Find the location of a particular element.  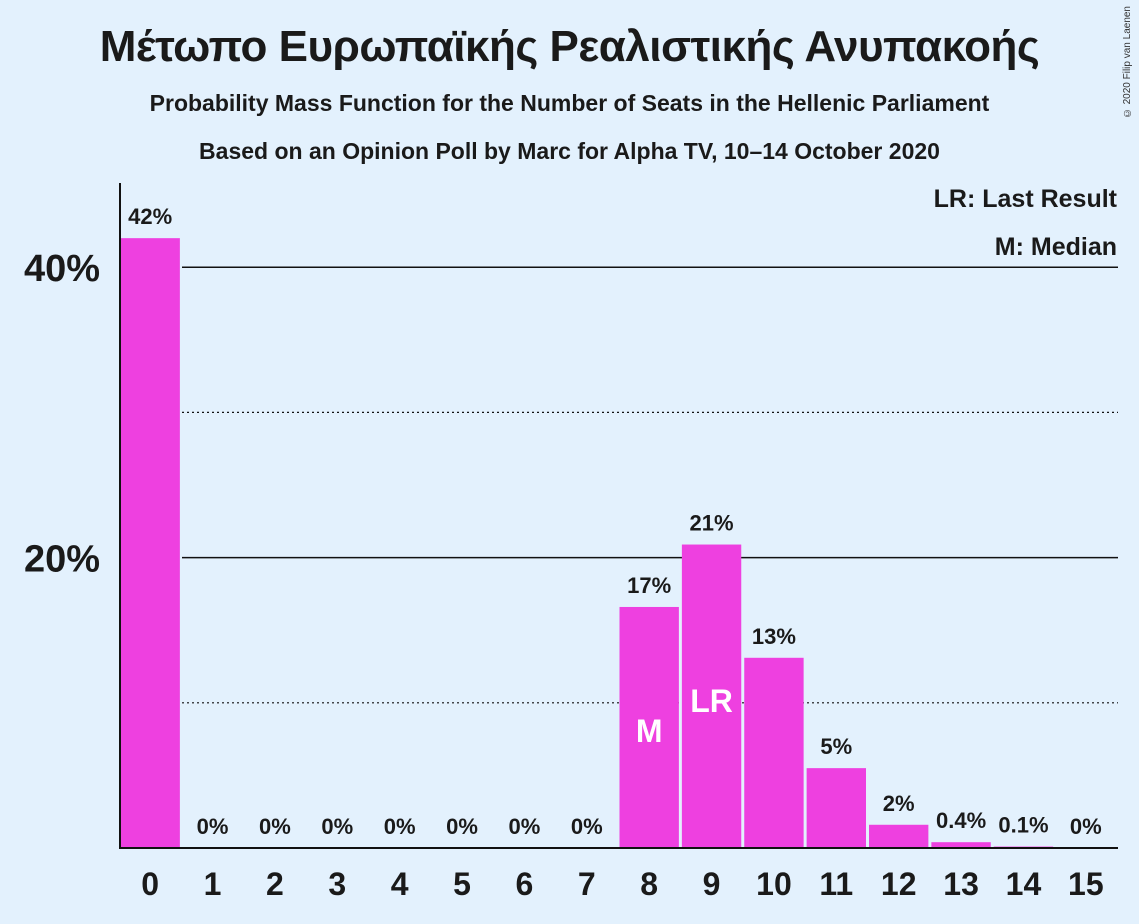

x-tick-label: 0 is located at coordinates (150, 884).